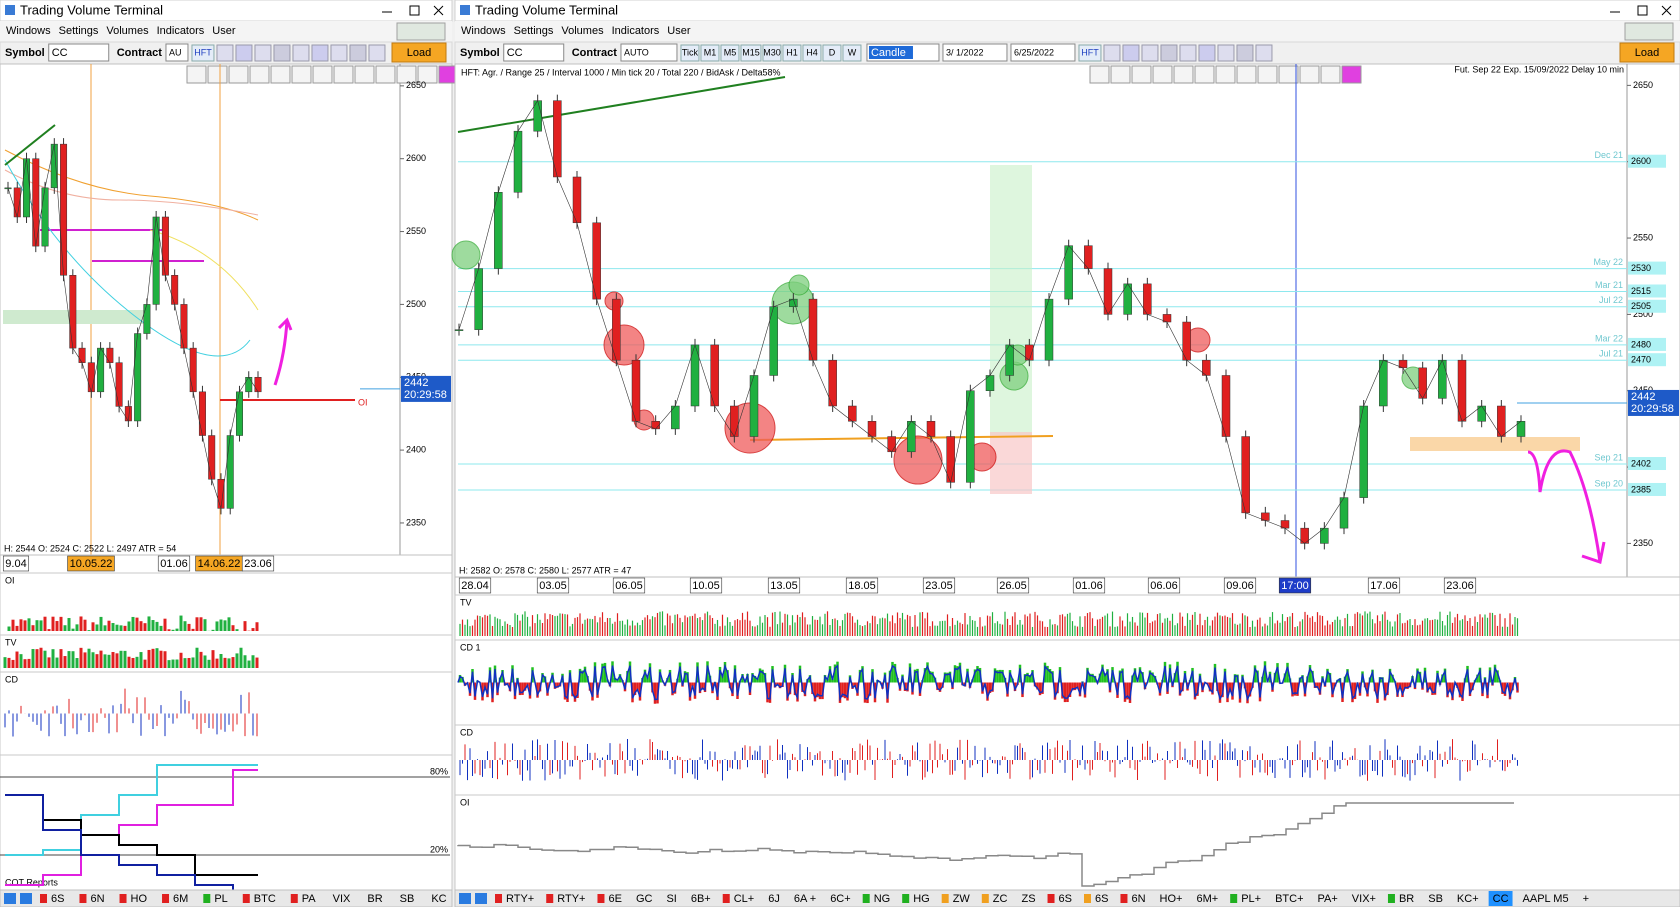 This screenshot has height=907, width=1680. I want to click on tab: ZW, so click(962, 899).